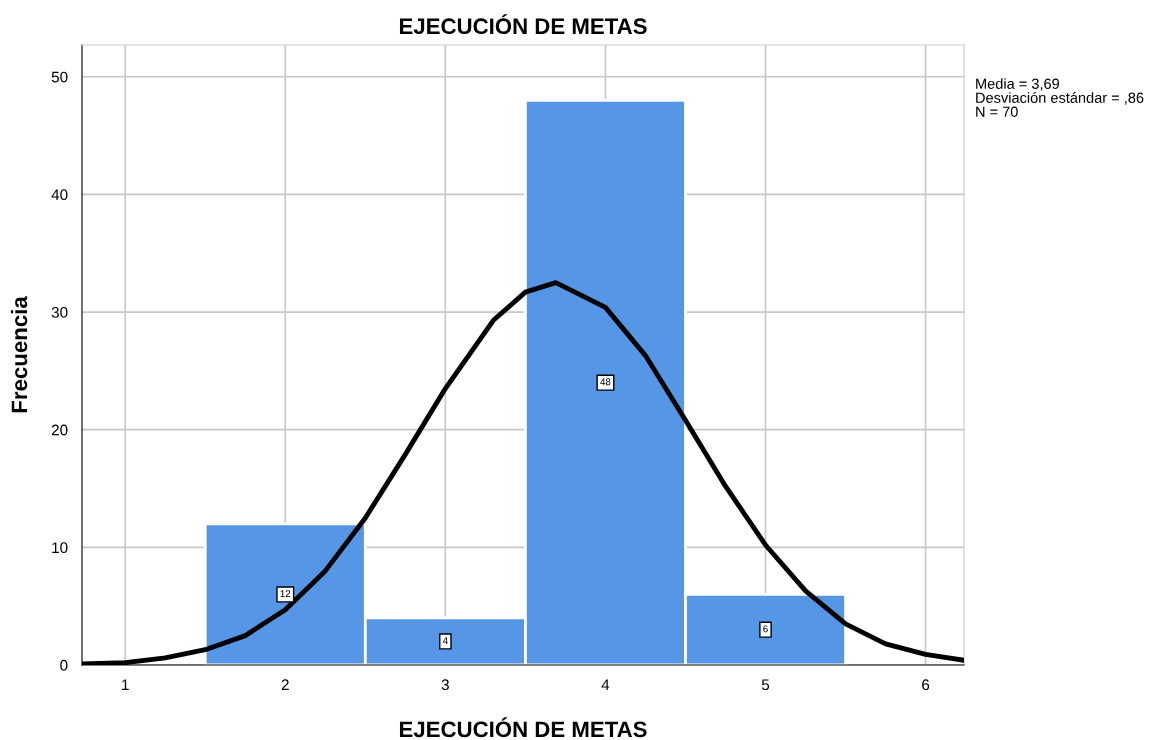  Describe the element at coordinates (605, 684) in the screenshot. I see `x-tick-label: 4` at that location.